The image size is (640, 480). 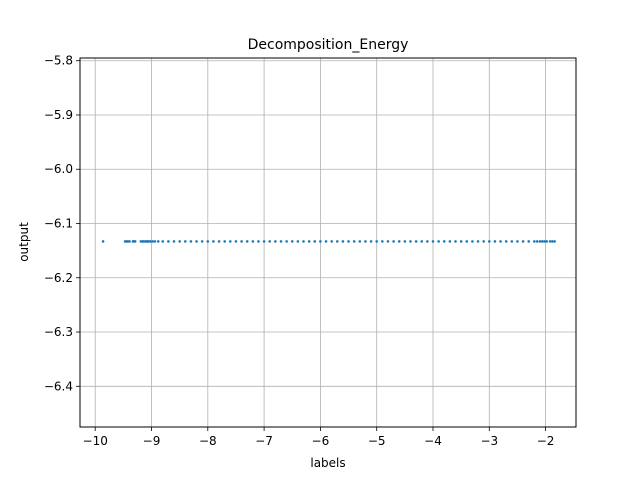 I want to click on x-axis-label: labels, so click(x=327, y=463).